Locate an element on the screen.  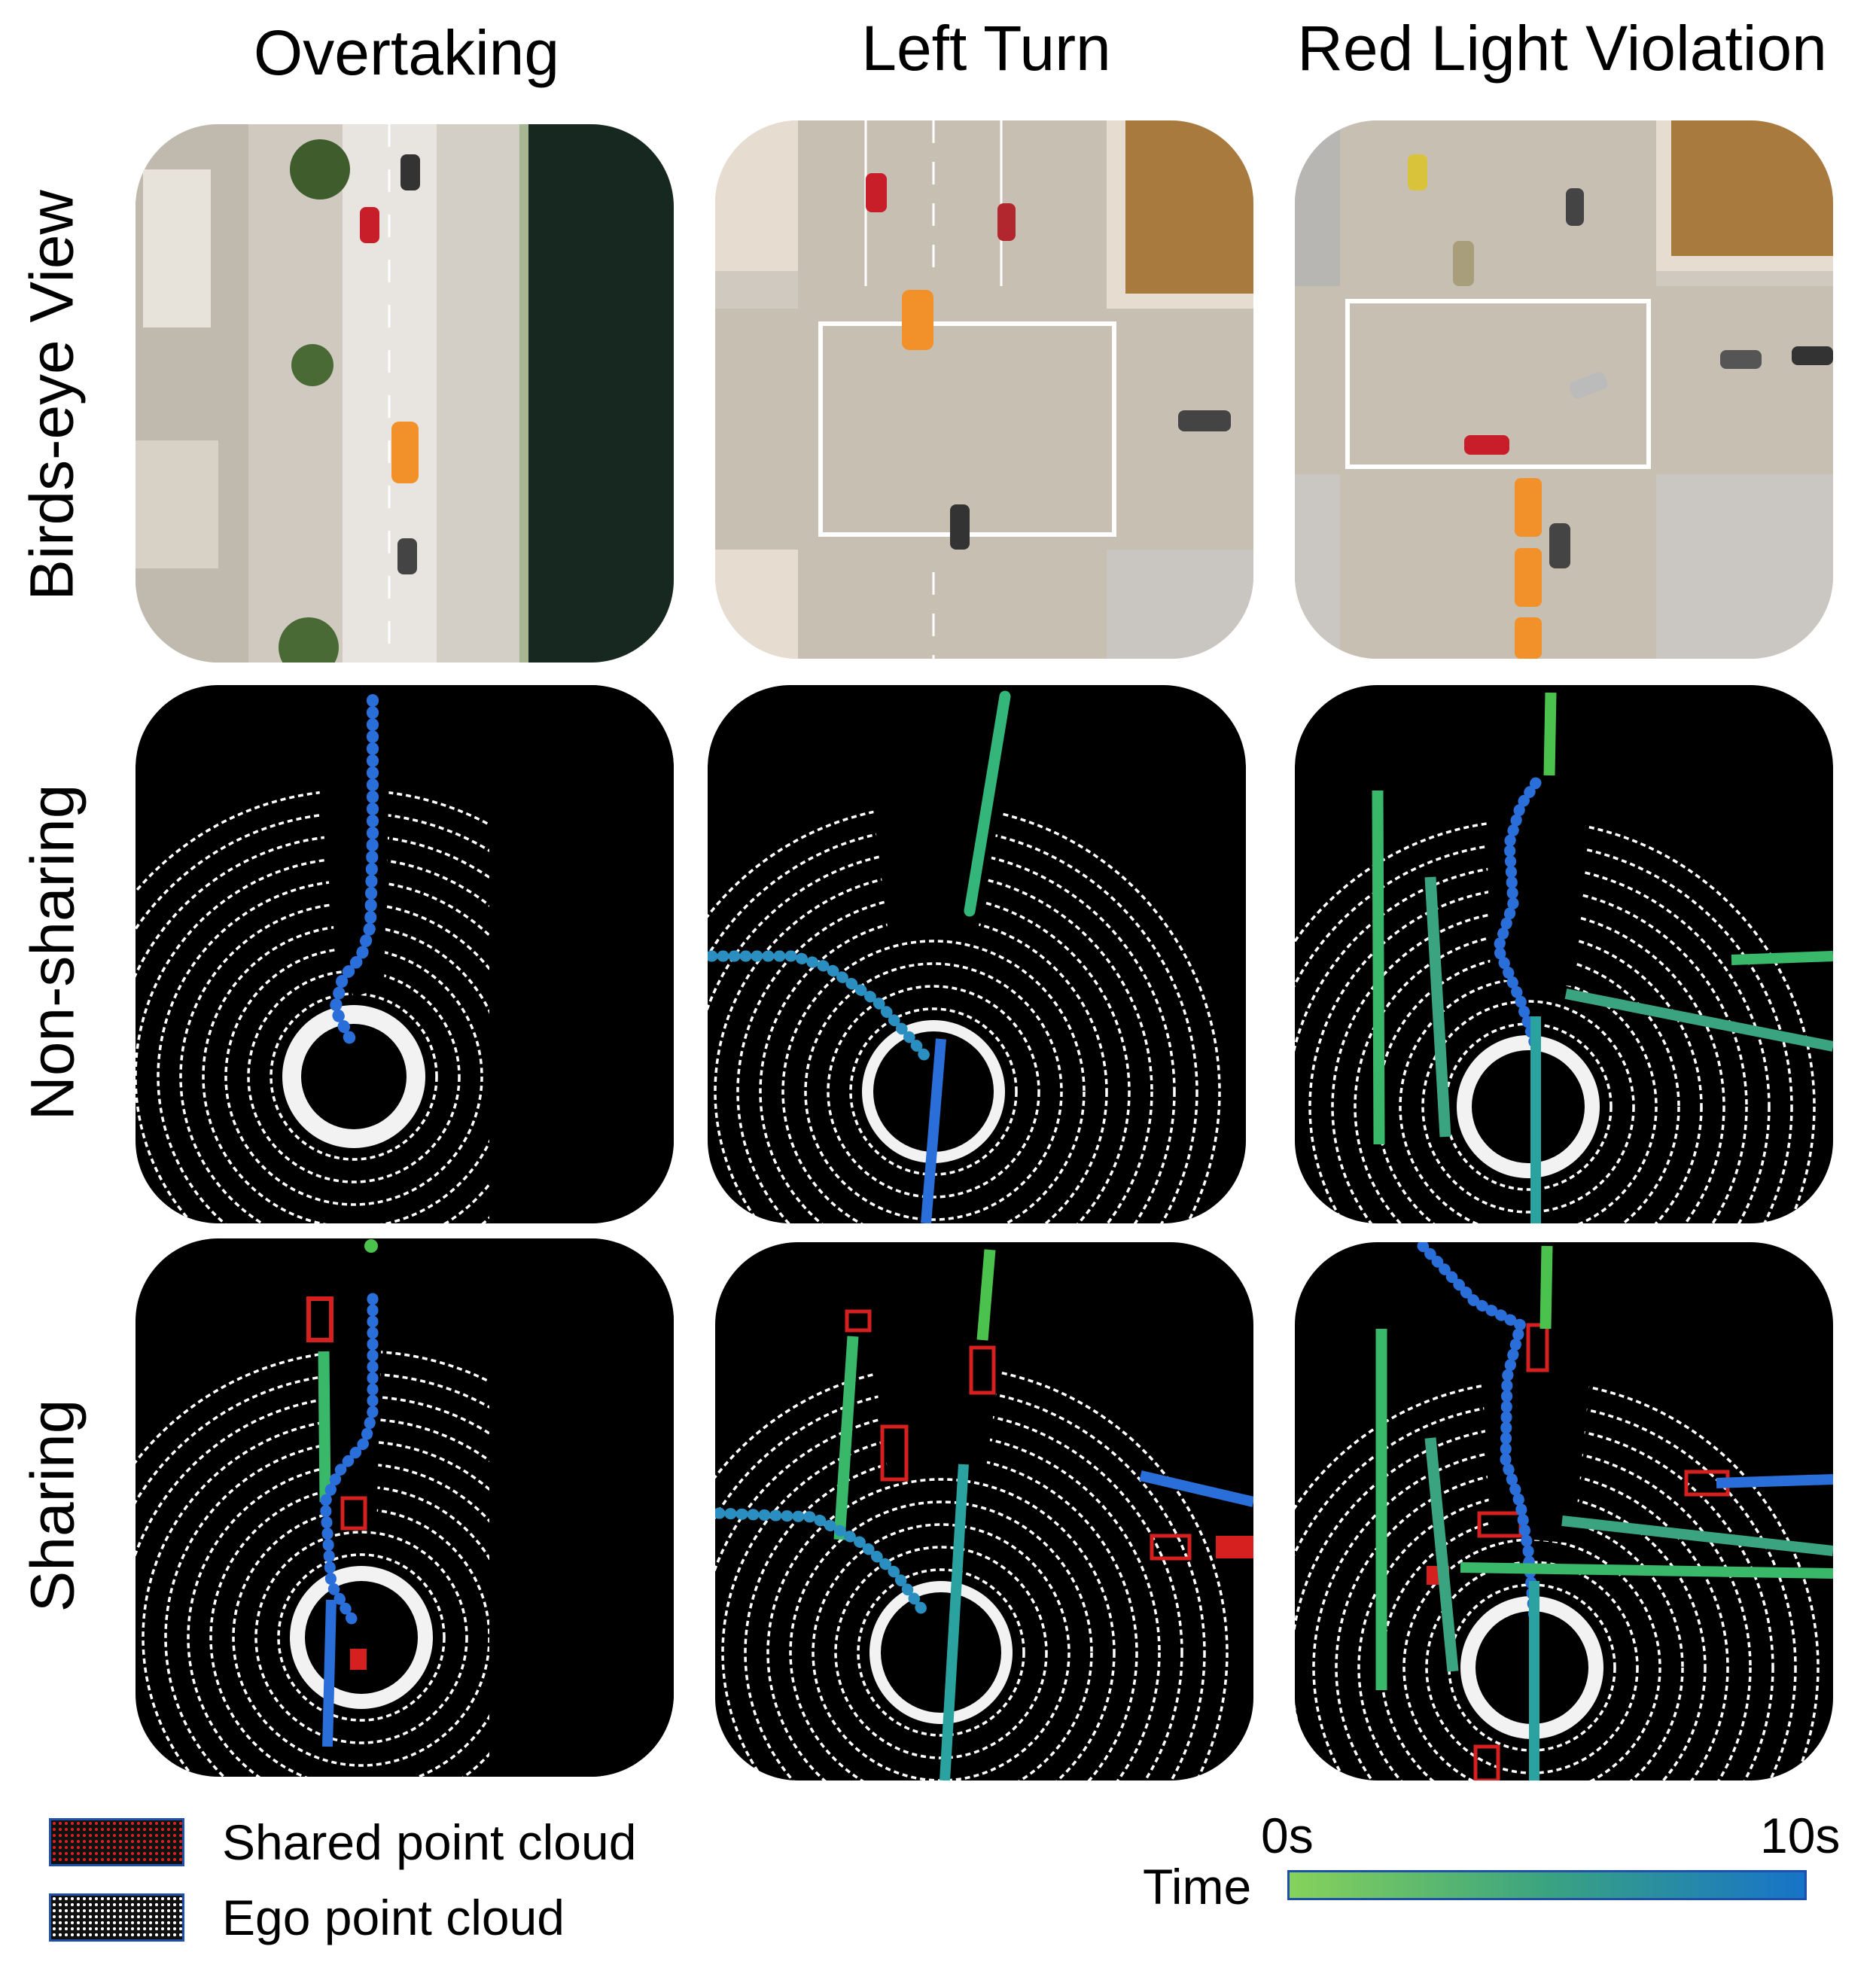
lidar-non-sharing-red-light-violation-panel is located at coordinates (1564, 954).